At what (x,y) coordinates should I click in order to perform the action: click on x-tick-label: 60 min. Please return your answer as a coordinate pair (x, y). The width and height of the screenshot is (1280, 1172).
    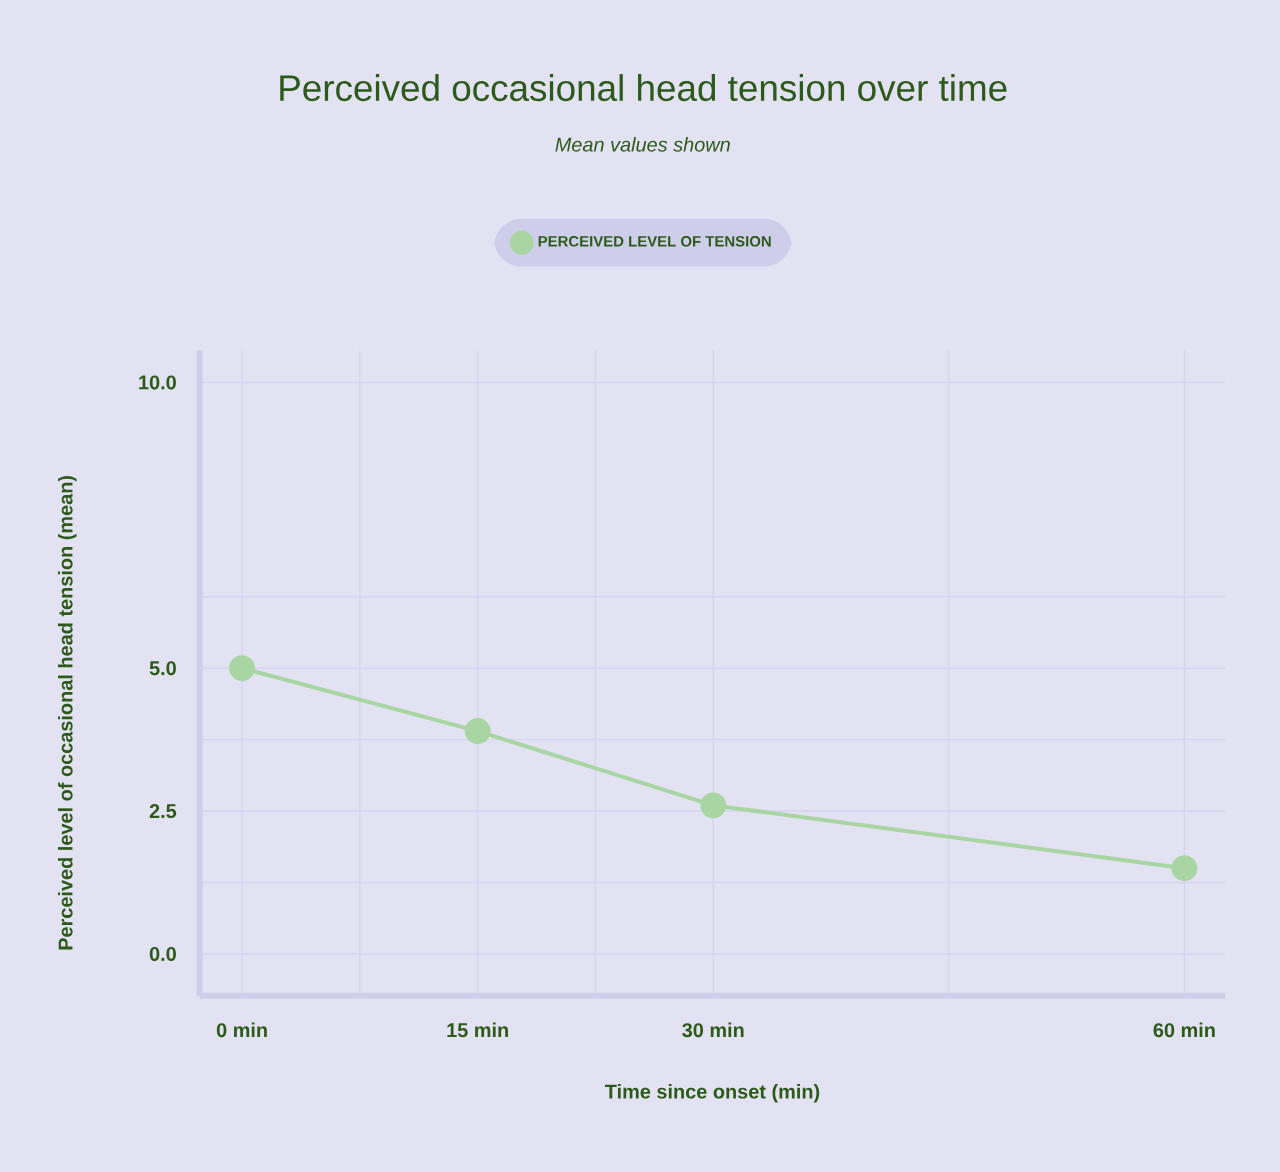
    Looking at the image, I should click on (1184, 1030).